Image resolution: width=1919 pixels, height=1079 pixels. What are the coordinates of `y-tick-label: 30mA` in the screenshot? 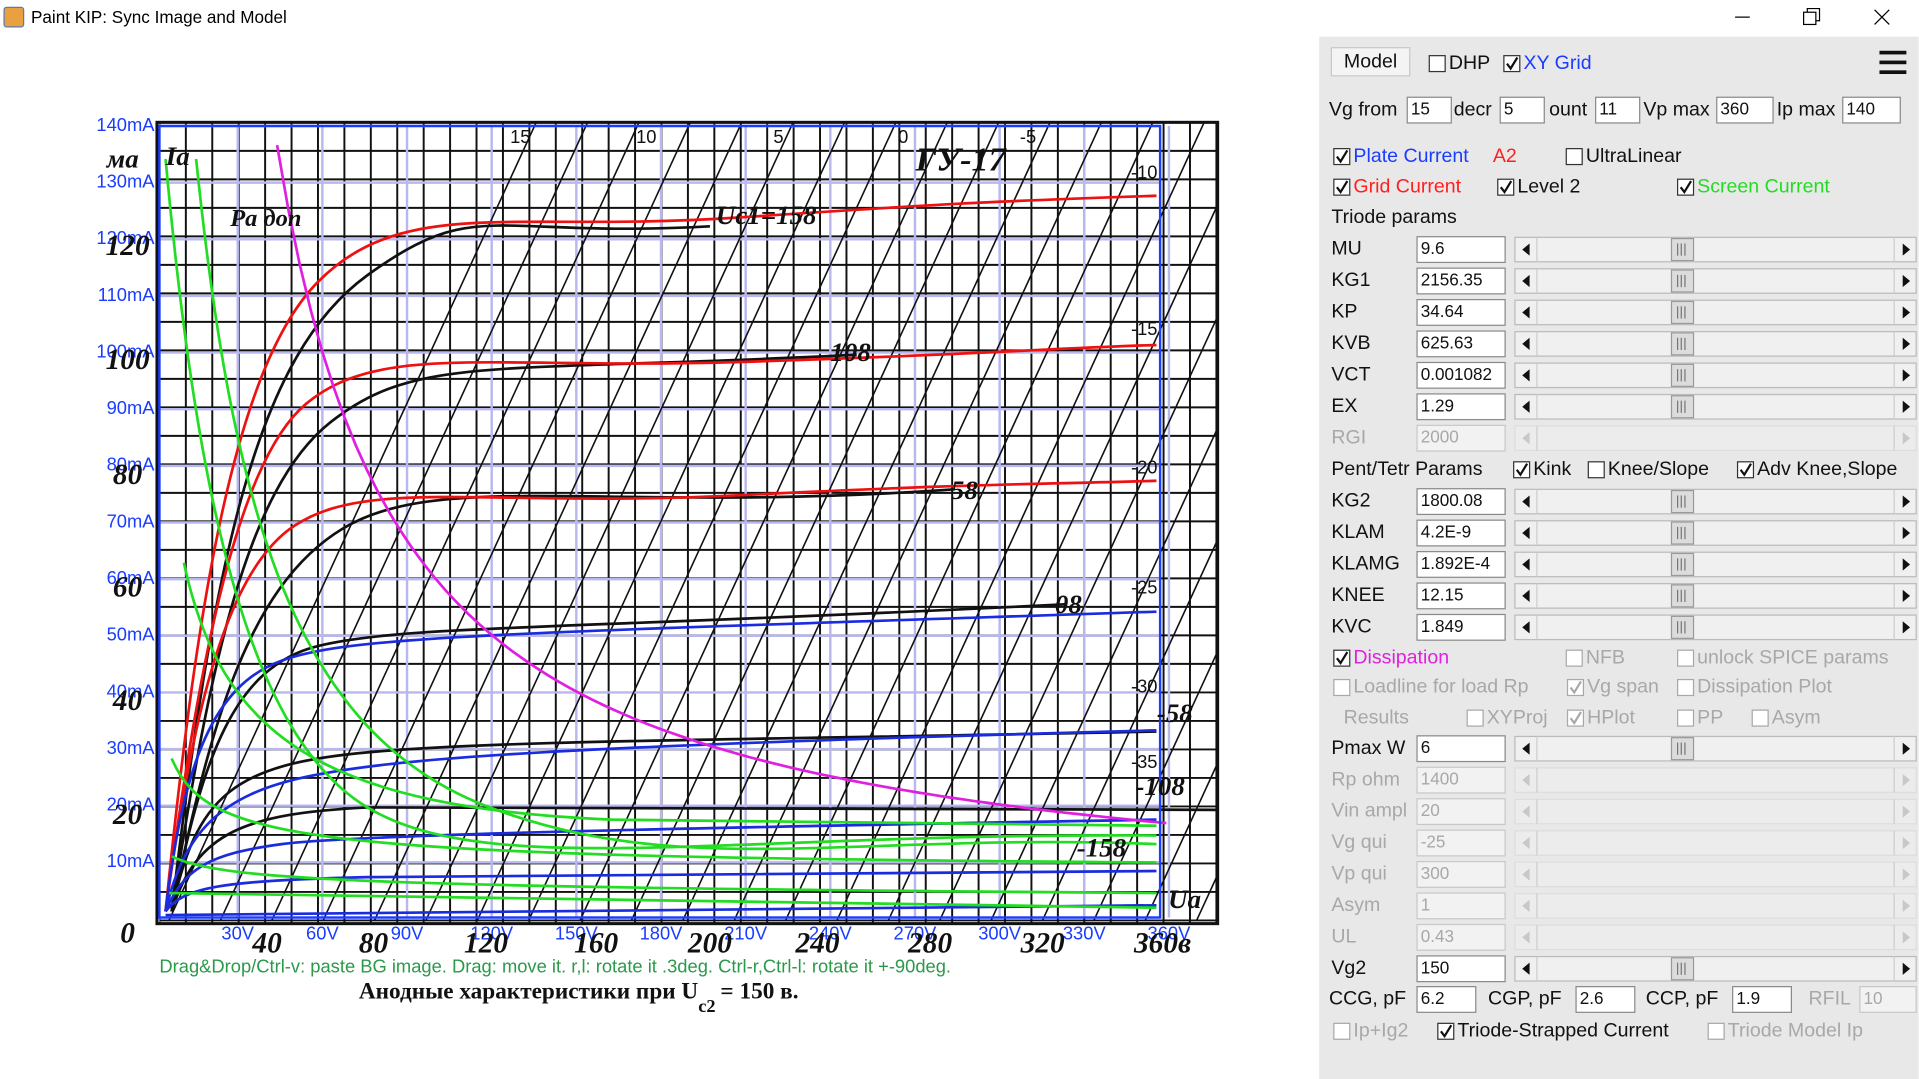 It's located at (131, 747).